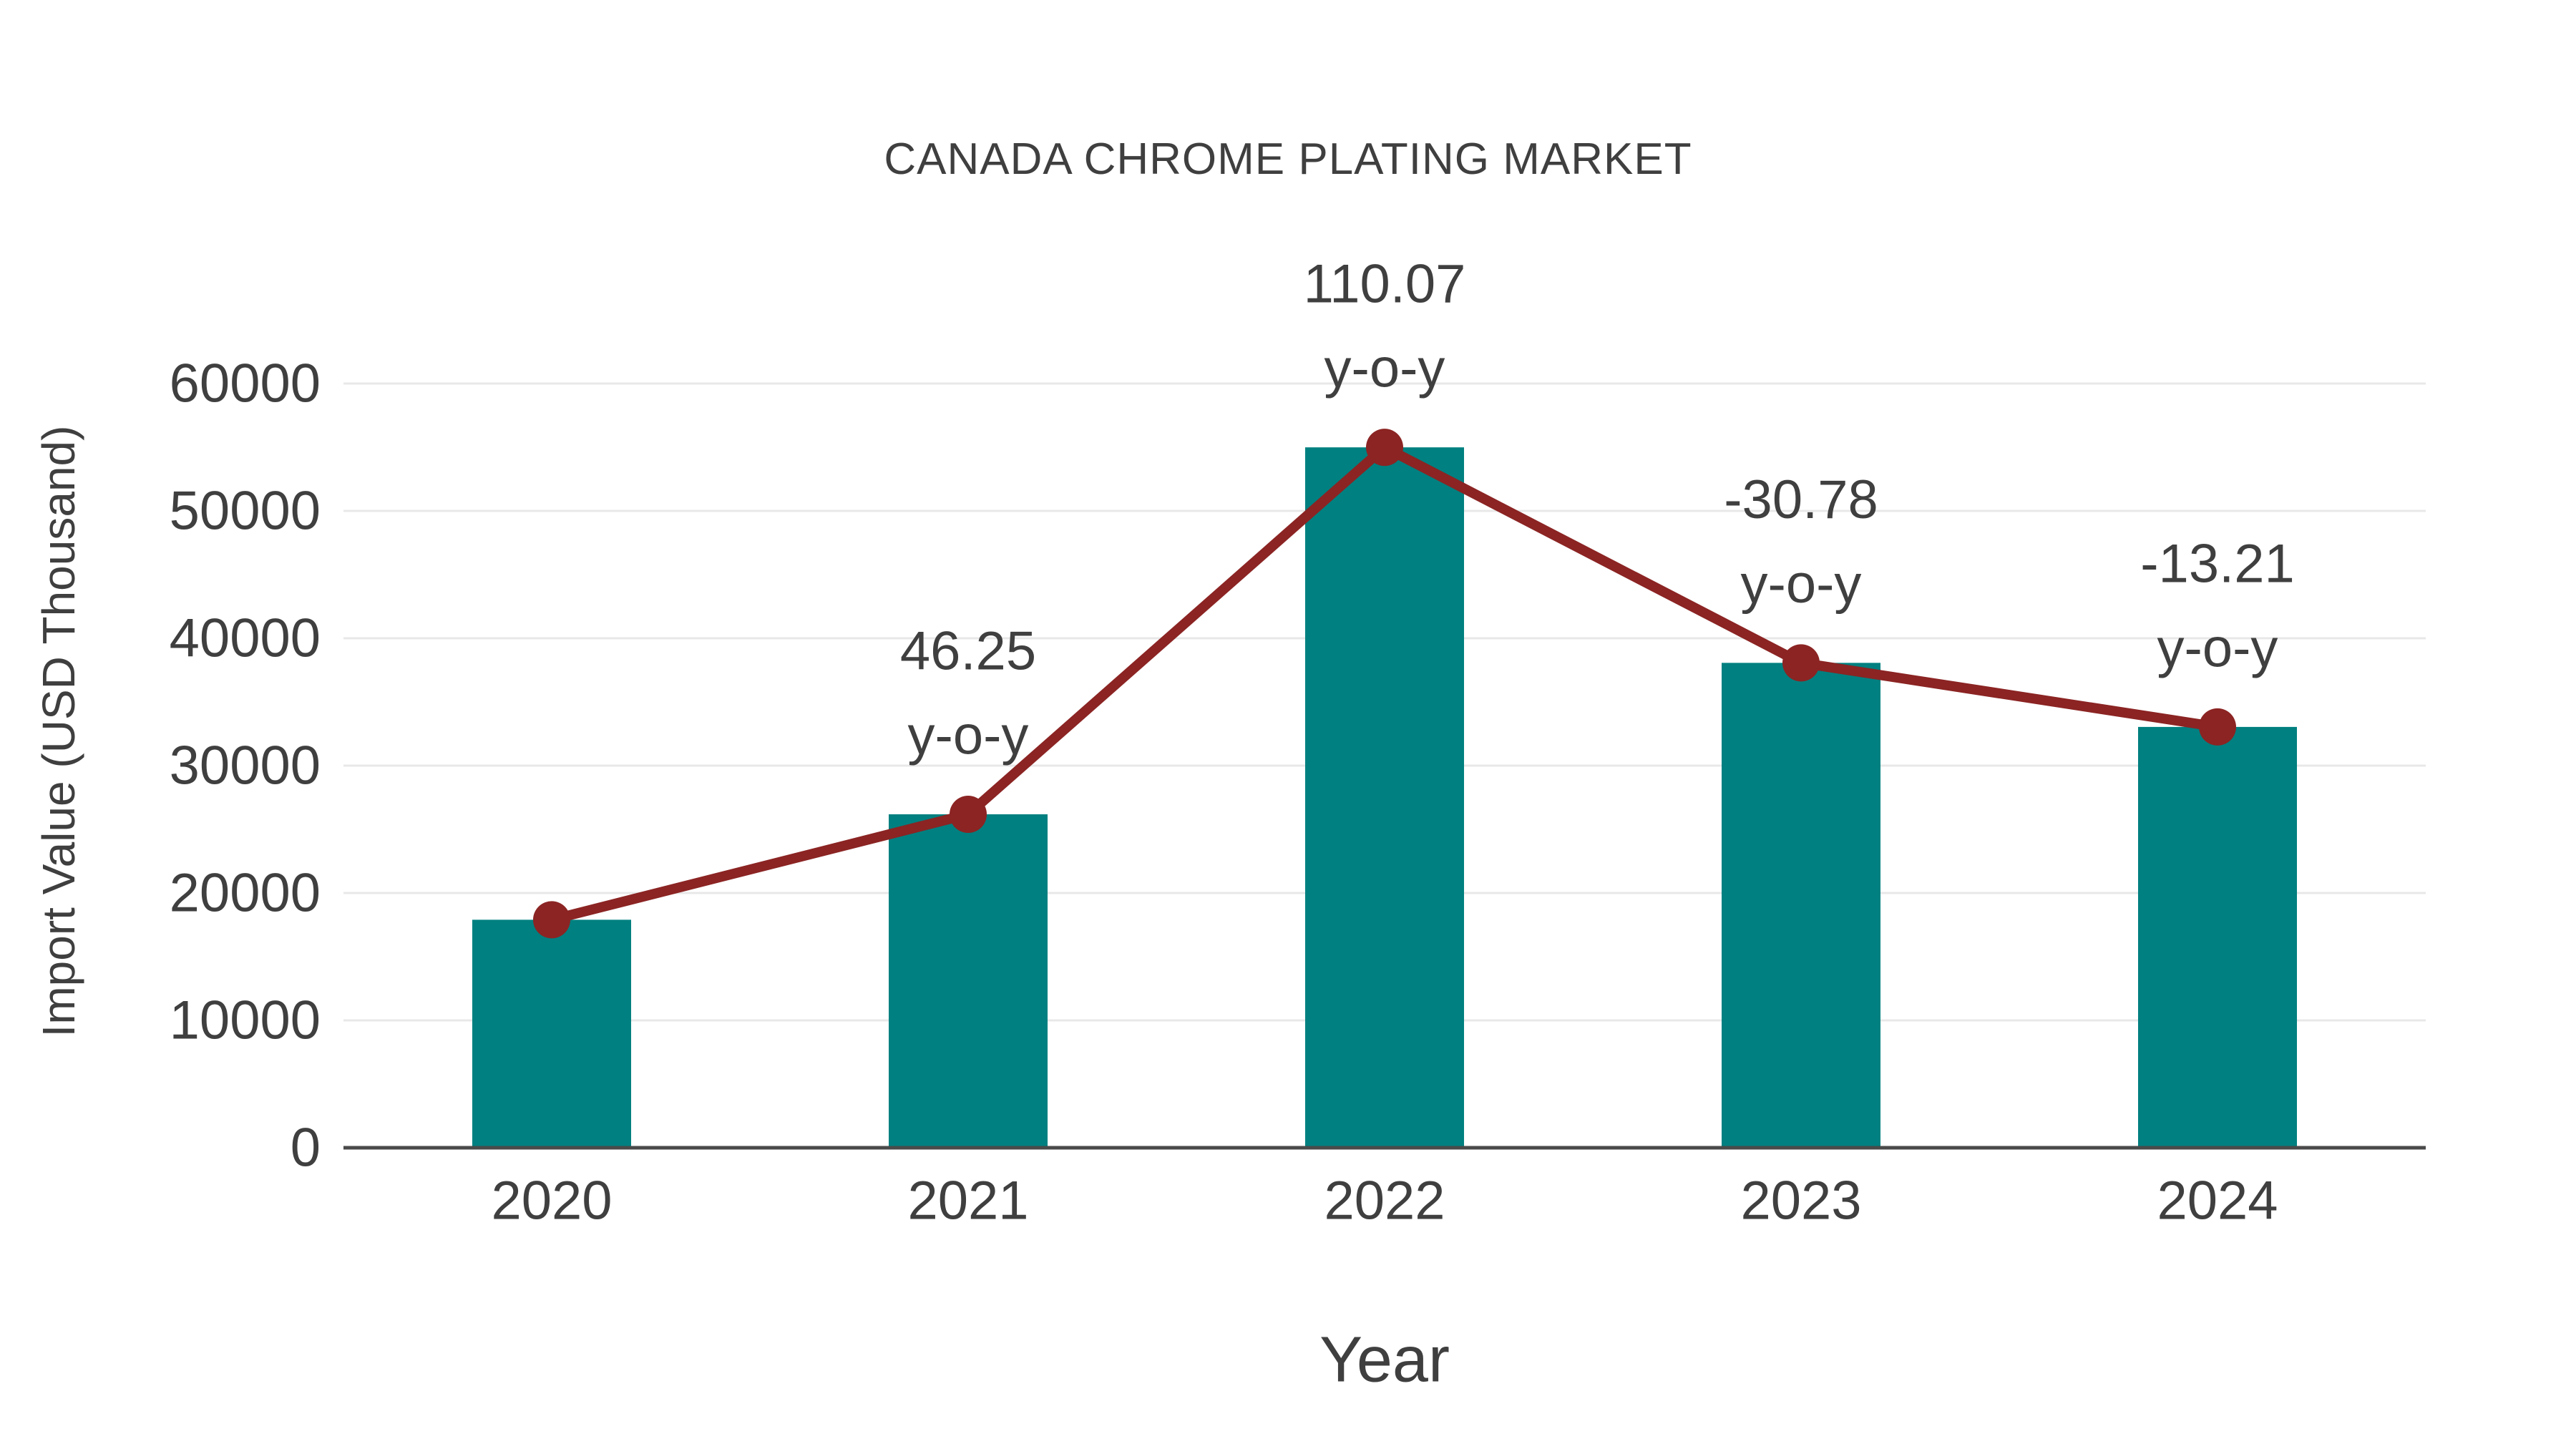 Image resolution: width=2576 pixels, height=1449 pixels. I want to click on annotation-unit-2023: y-o-y, so click(1801, 584).